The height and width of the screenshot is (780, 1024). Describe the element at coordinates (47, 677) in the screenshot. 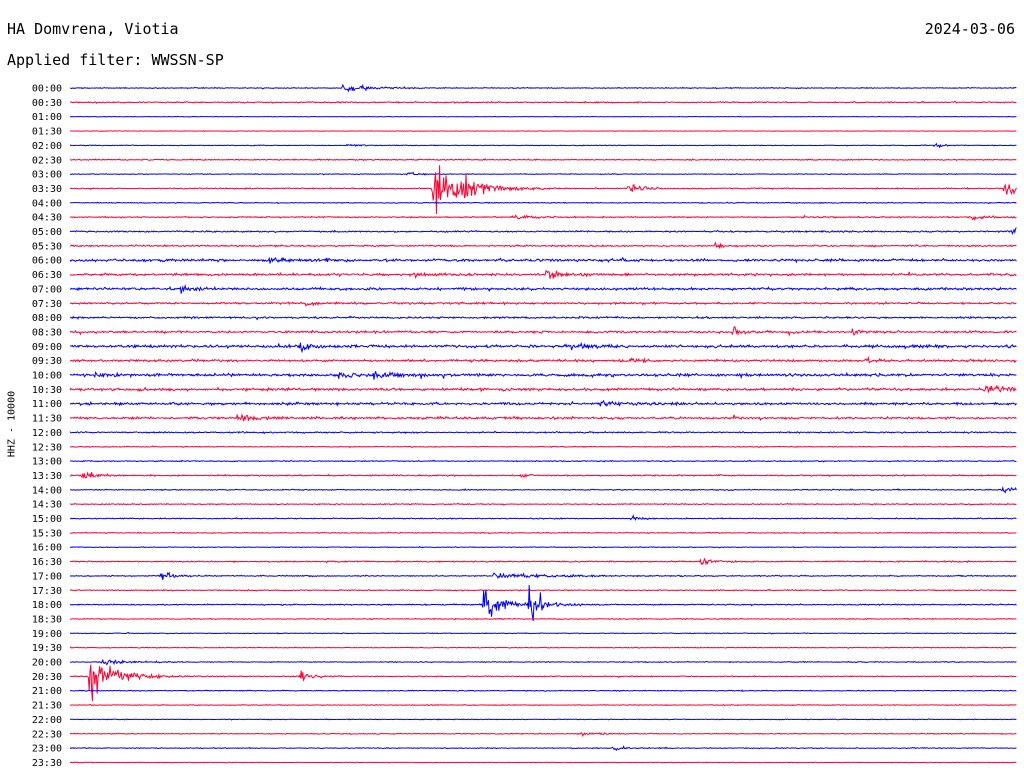

I see `row-time-label: 20:30` at that location.